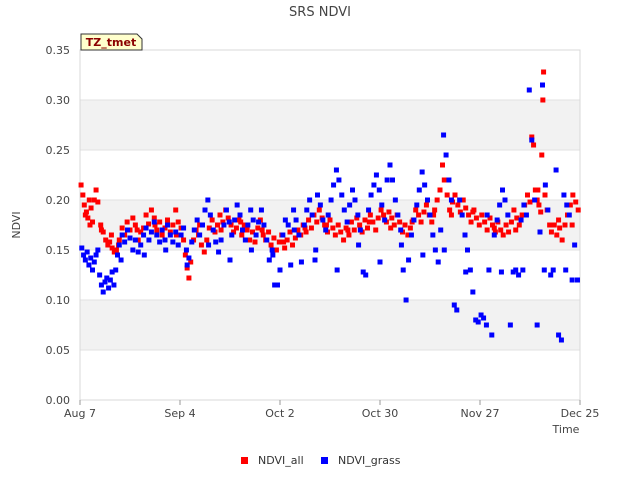 The height and width of the screenshot is (484, 640). Describe the element at coordinates (111, 42) in the screenshot. I see `timezone-badge-shape` at that location.